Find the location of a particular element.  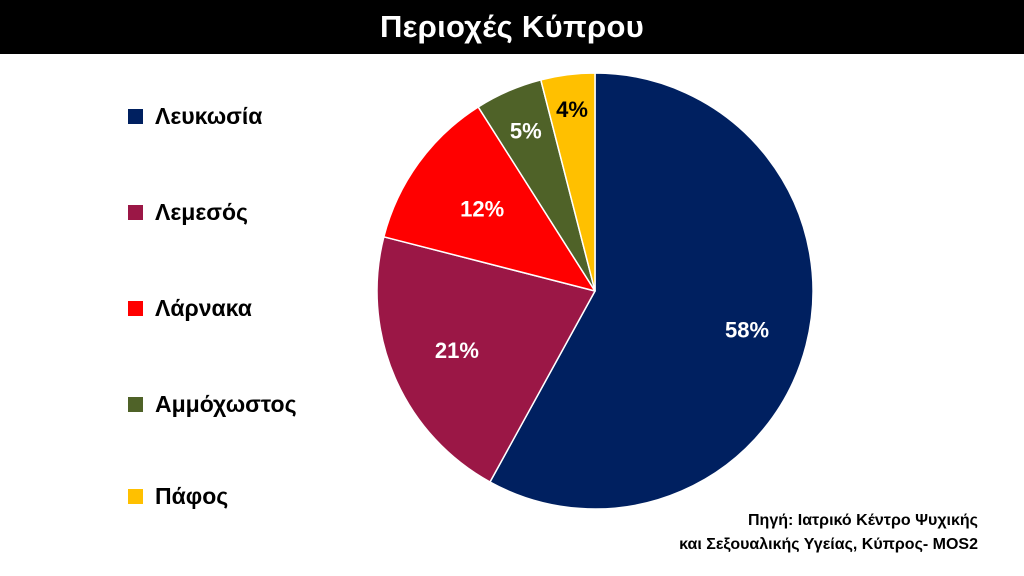

legend-item-2: Λάρνακα is located at coordinates (190, 308).